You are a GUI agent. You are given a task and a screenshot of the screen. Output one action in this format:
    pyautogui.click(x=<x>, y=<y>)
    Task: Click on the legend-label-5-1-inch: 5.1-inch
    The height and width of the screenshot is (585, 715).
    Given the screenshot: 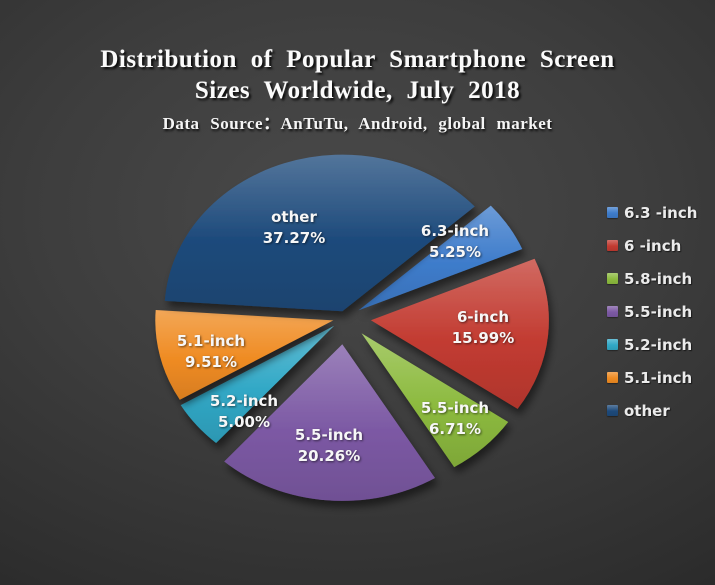 What is the action you would take?
    pyautogui.click(x=658, y=377)
    